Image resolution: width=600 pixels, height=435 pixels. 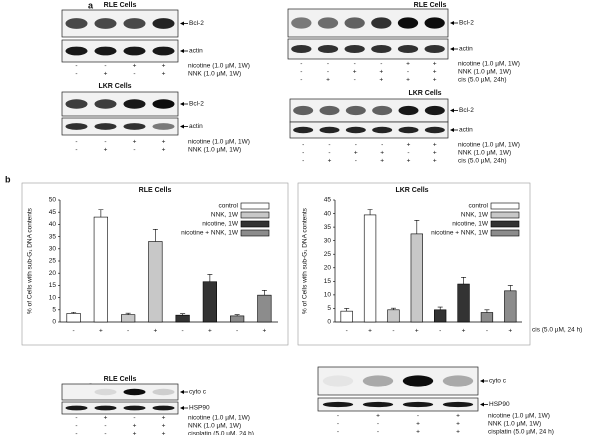 I want to click on band-label: actin, so click(x=196, y=126).